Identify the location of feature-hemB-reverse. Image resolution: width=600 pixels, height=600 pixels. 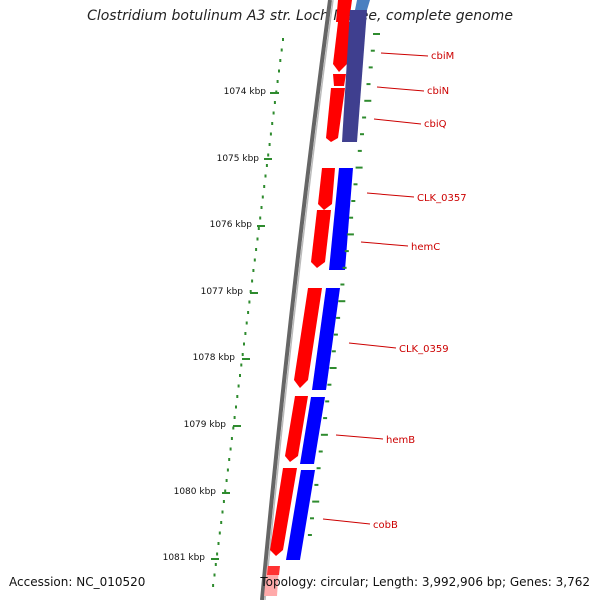
(312, 430).